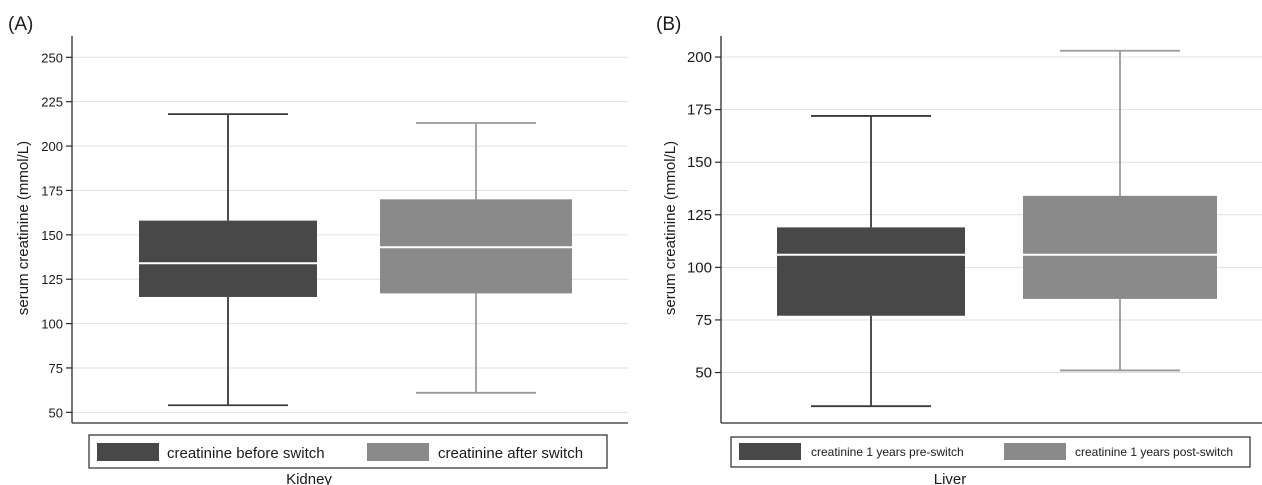 Image resolution: width=1262 pixels, height=485 pixels. I want to click on panel-label: (A), so click(20, 24).